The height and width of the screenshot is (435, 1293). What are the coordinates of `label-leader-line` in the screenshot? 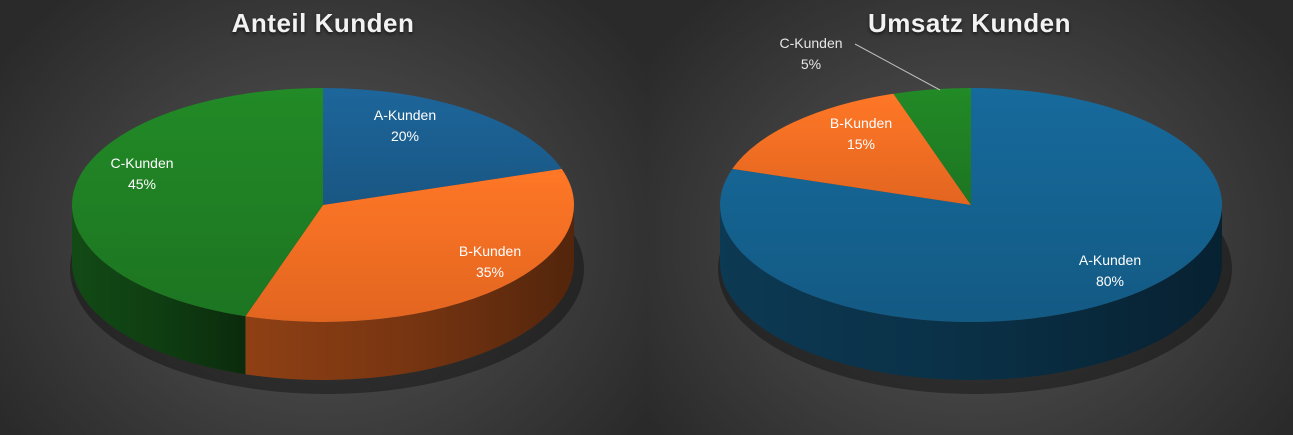 It's located at (897, 67).